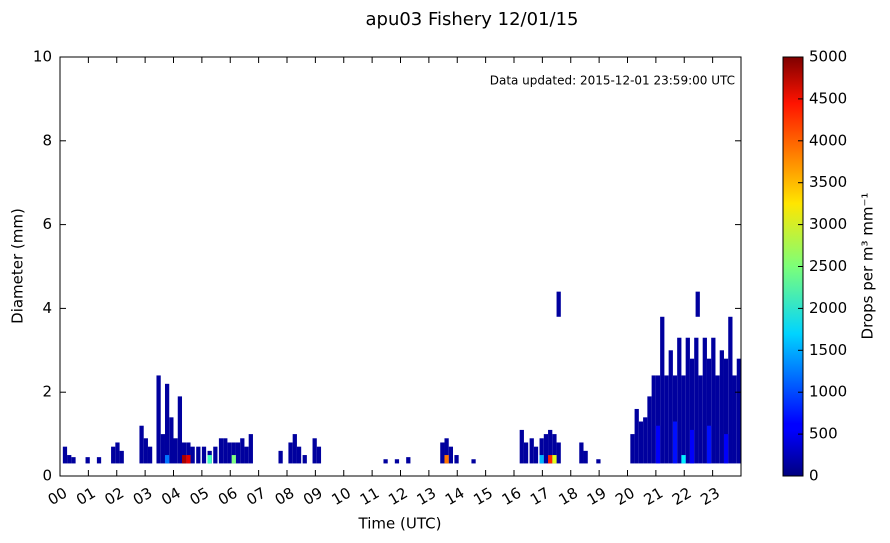  What do you see at coordinates (568, 496) in the screenshot?
I see `x-tick-label: 18` at bounding box center [568, 496].